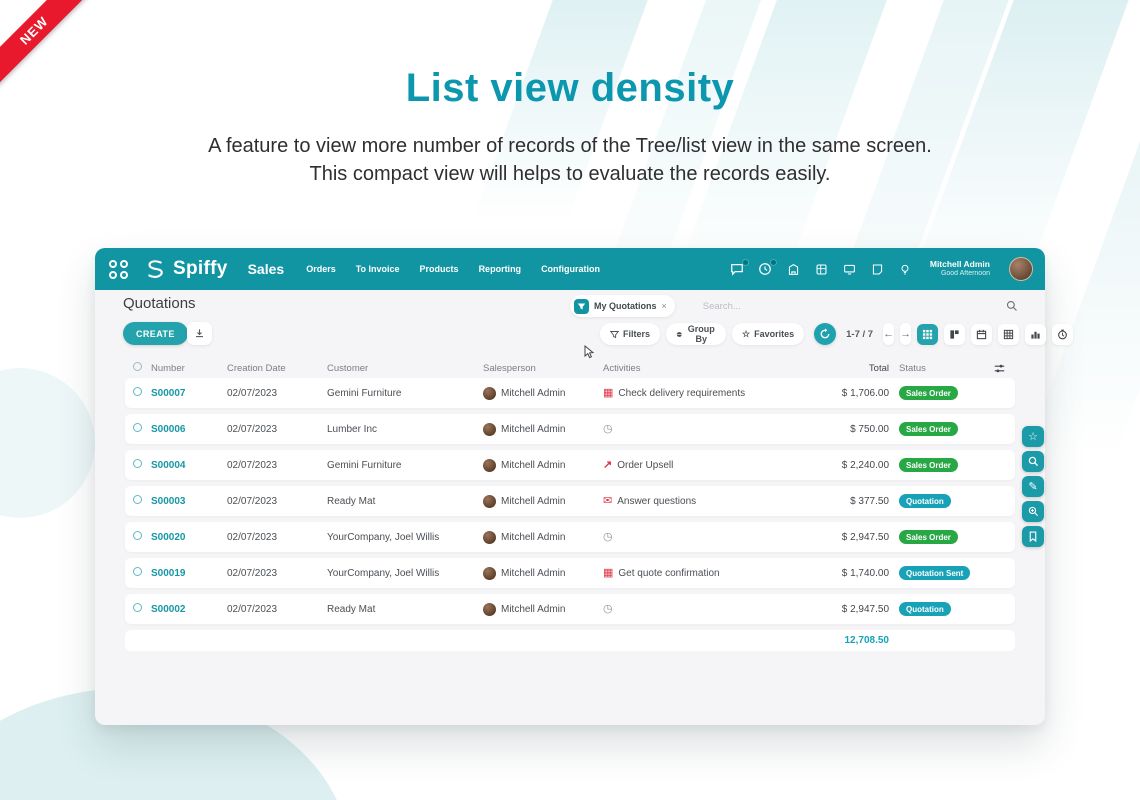 This screenshot has width=1140, height=800. I want to click on row-number: S00007, so click(168, 393).